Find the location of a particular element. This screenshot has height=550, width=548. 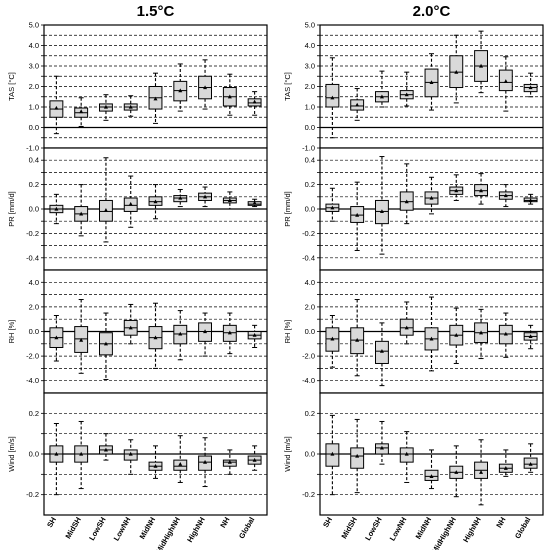

category-label: MidHighNH is located at coordinates (168, 533).